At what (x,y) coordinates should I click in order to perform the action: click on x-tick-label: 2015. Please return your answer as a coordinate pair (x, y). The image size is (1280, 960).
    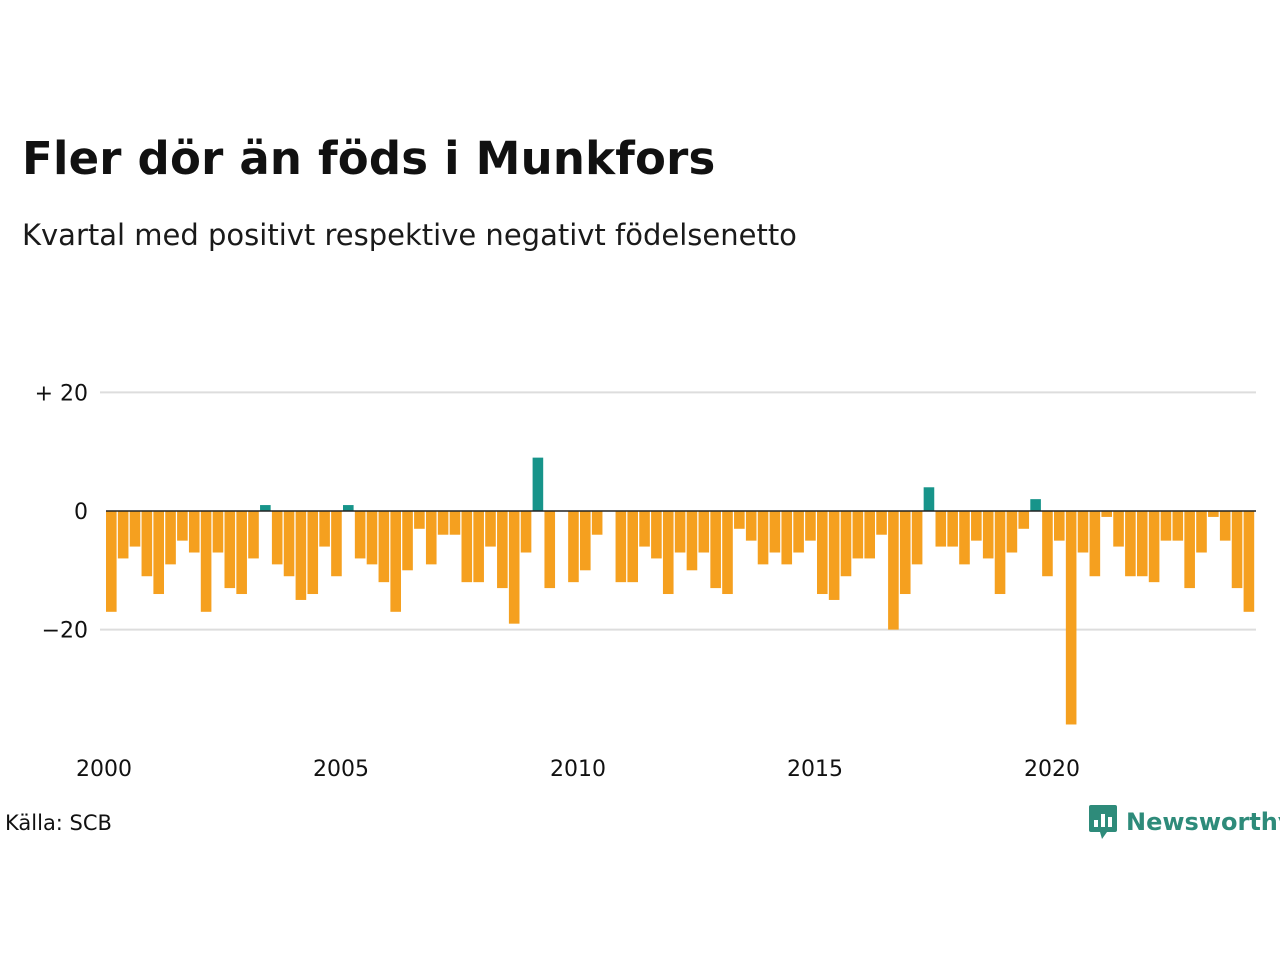
    Looking at the image, I should click on (815, 769).